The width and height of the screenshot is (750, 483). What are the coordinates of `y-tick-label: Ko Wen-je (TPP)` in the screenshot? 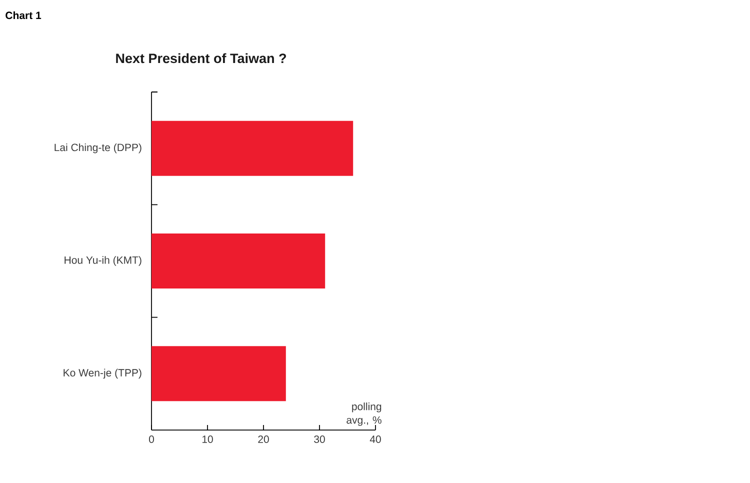 It's located at (103, 373).